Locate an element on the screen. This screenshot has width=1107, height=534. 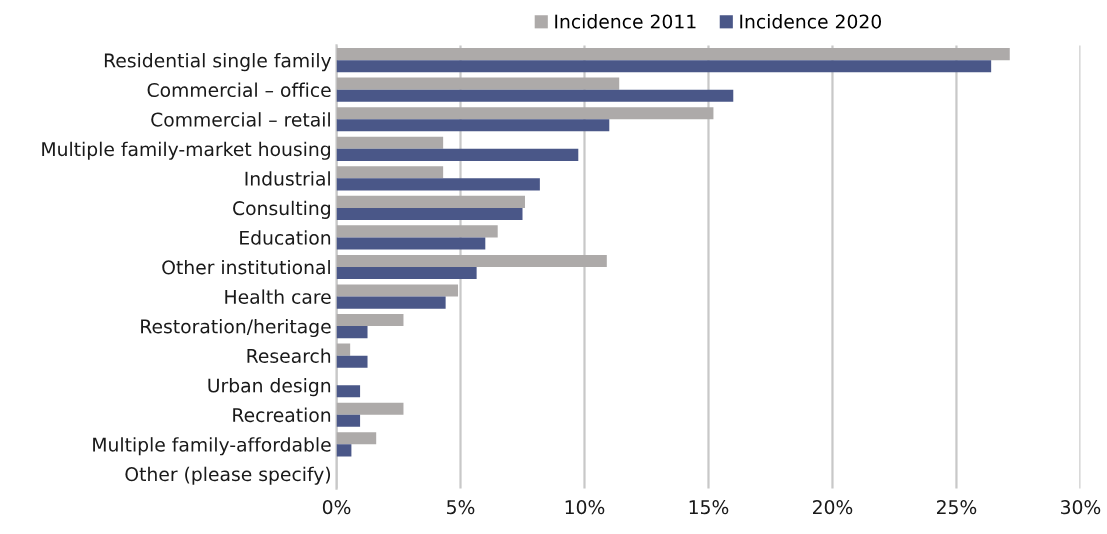
y-tick-label: Multiple family-market housing is located at coordinates (186, 150).